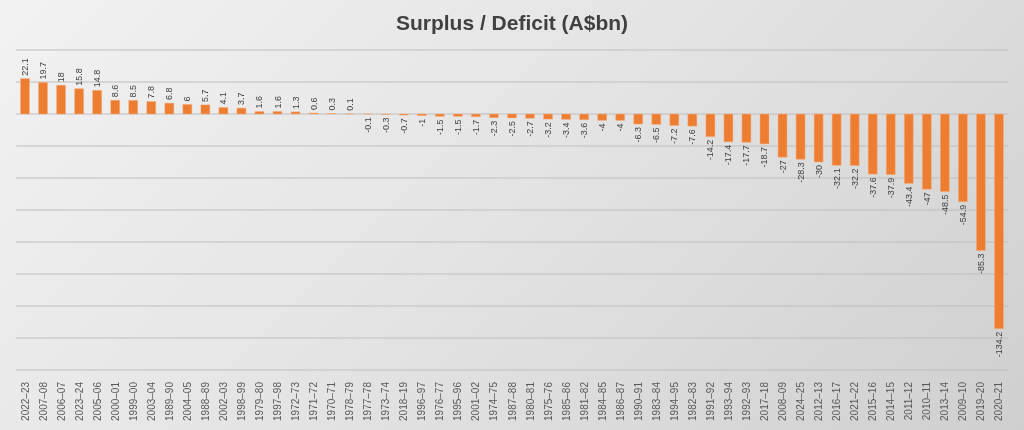  Describe the element at coordinates (133, 91) in the screenshot. I see `data-label: 8.5` at that location.